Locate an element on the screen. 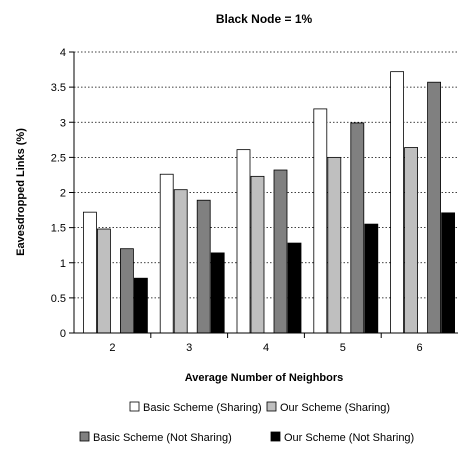 The image size is (461, 453). x-tick-label: 3 is located at coordinates (189, 348).